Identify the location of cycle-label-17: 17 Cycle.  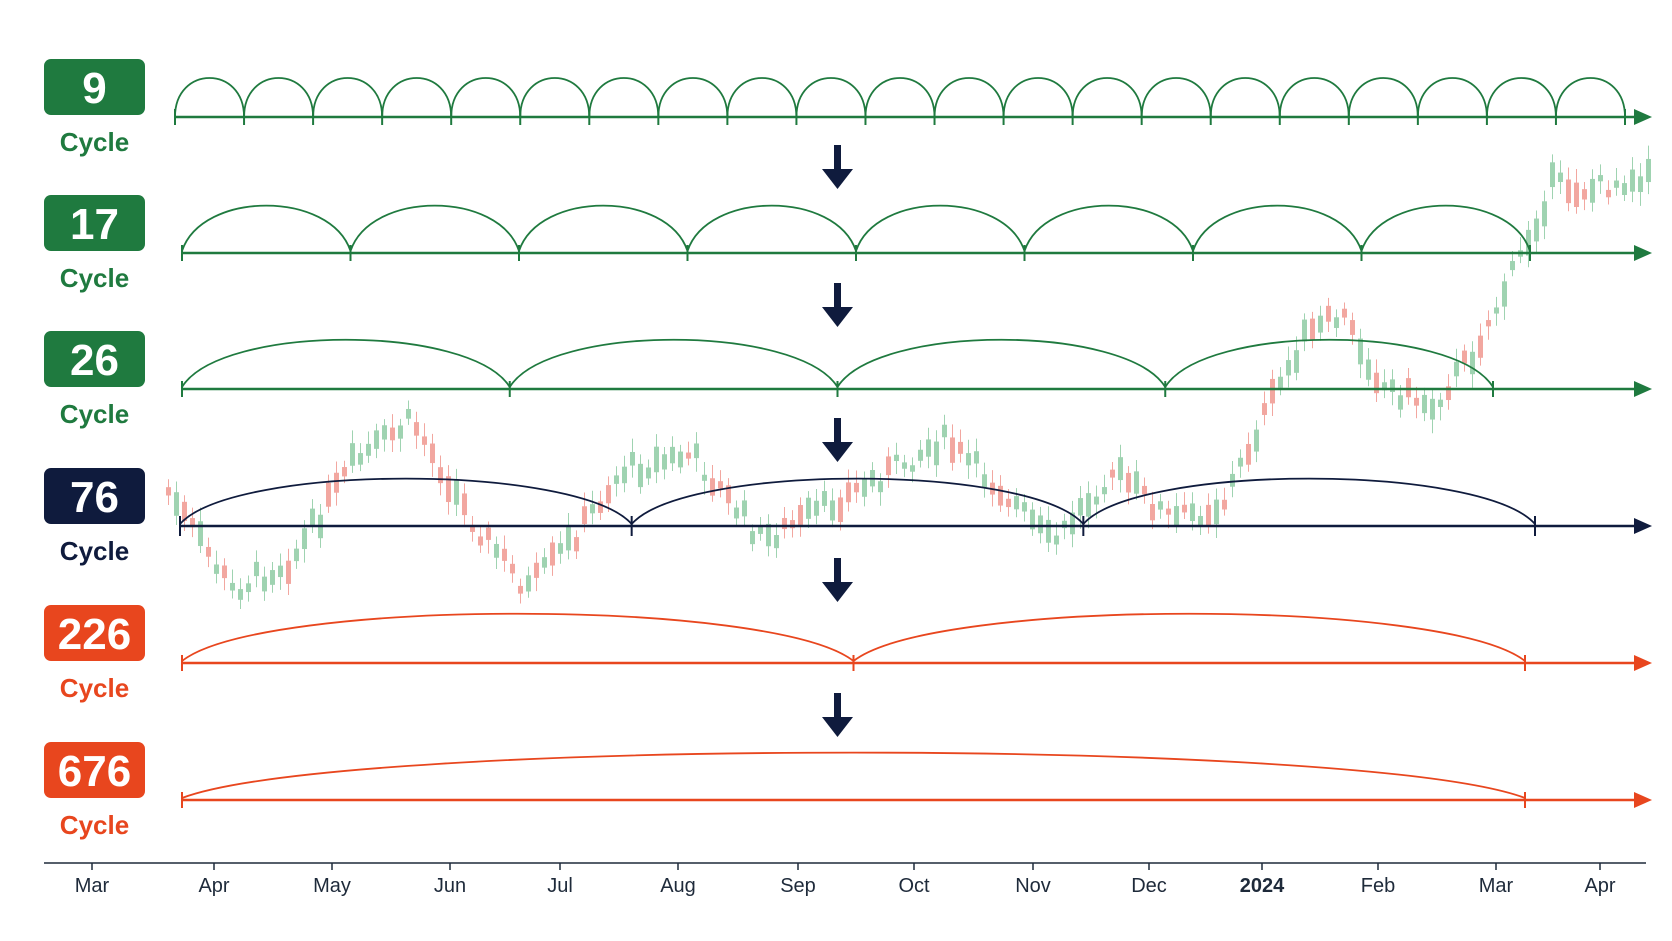
(94, 244).